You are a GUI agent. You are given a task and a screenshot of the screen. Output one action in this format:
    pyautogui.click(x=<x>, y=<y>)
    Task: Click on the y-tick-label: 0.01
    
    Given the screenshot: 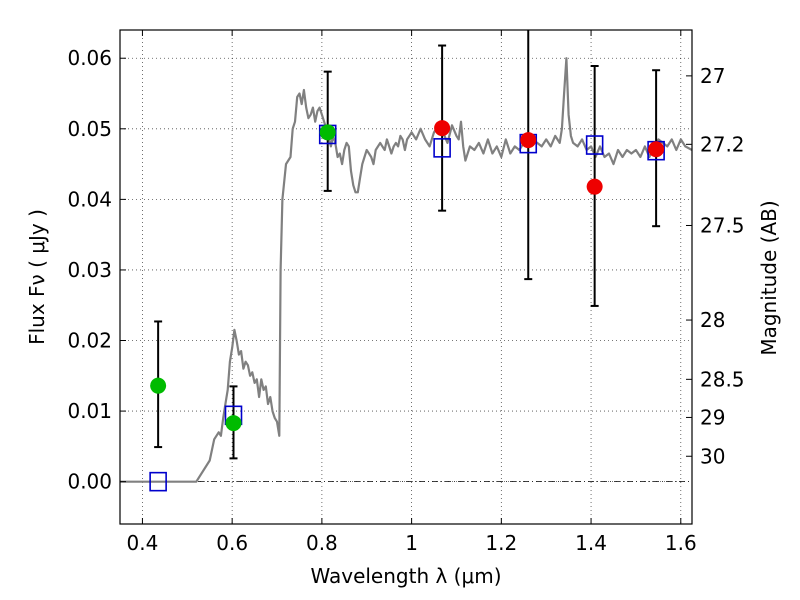 What is the action you would take?
    pyautogui.click(x=89, y=411)
    